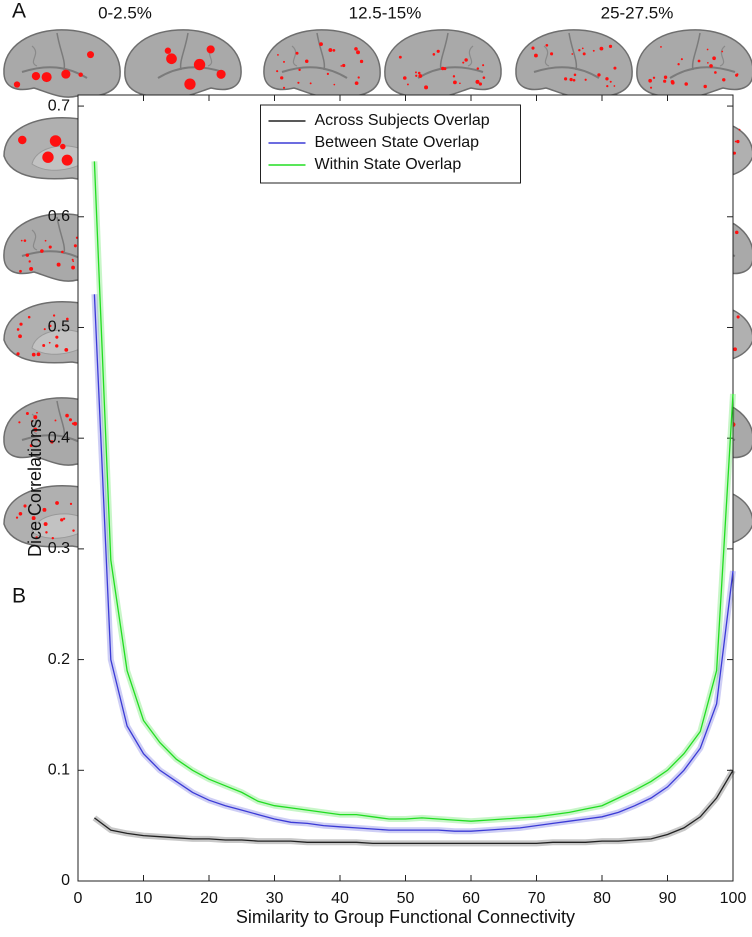  What do you see at coordinates (471, 898) in the screenshot?
I see `x-tick-label: 60` at bounding box center [471, 898].